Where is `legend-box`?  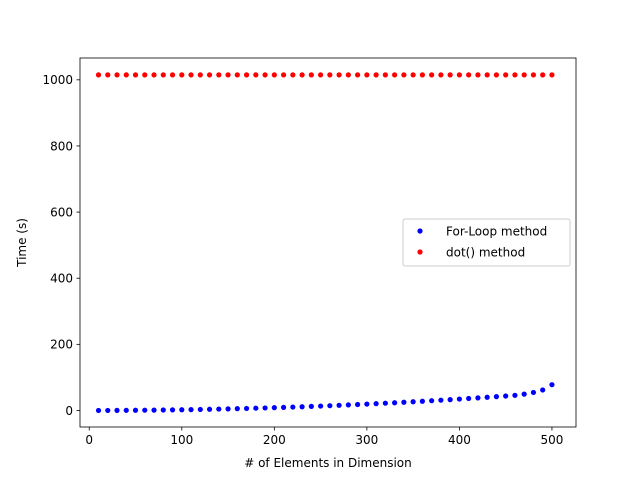
legend-box is located at coordinates (486, 242).